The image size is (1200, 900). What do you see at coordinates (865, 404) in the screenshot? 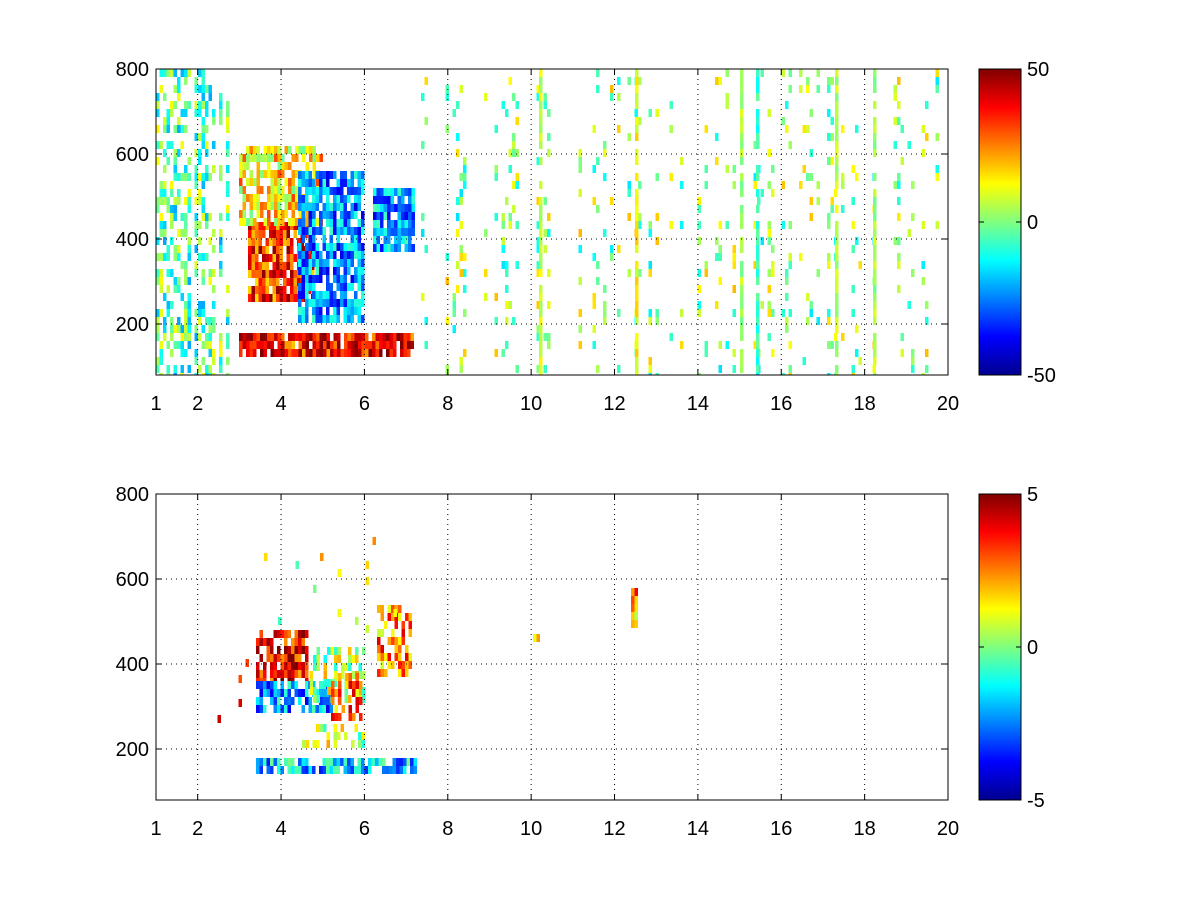
I see `x-tick-label: 18` at bounding box center [865, 404].